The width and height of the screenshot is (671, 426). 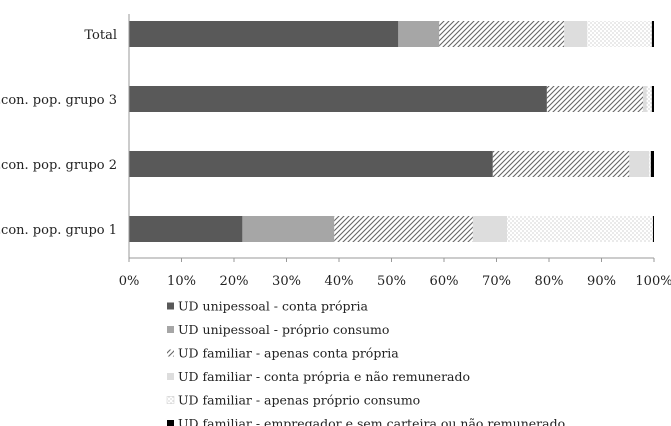 What do you see at coordinates (391, 281) in the screenshot?
I see `x-tick-label: 50%` at bounding box center [391, 281].